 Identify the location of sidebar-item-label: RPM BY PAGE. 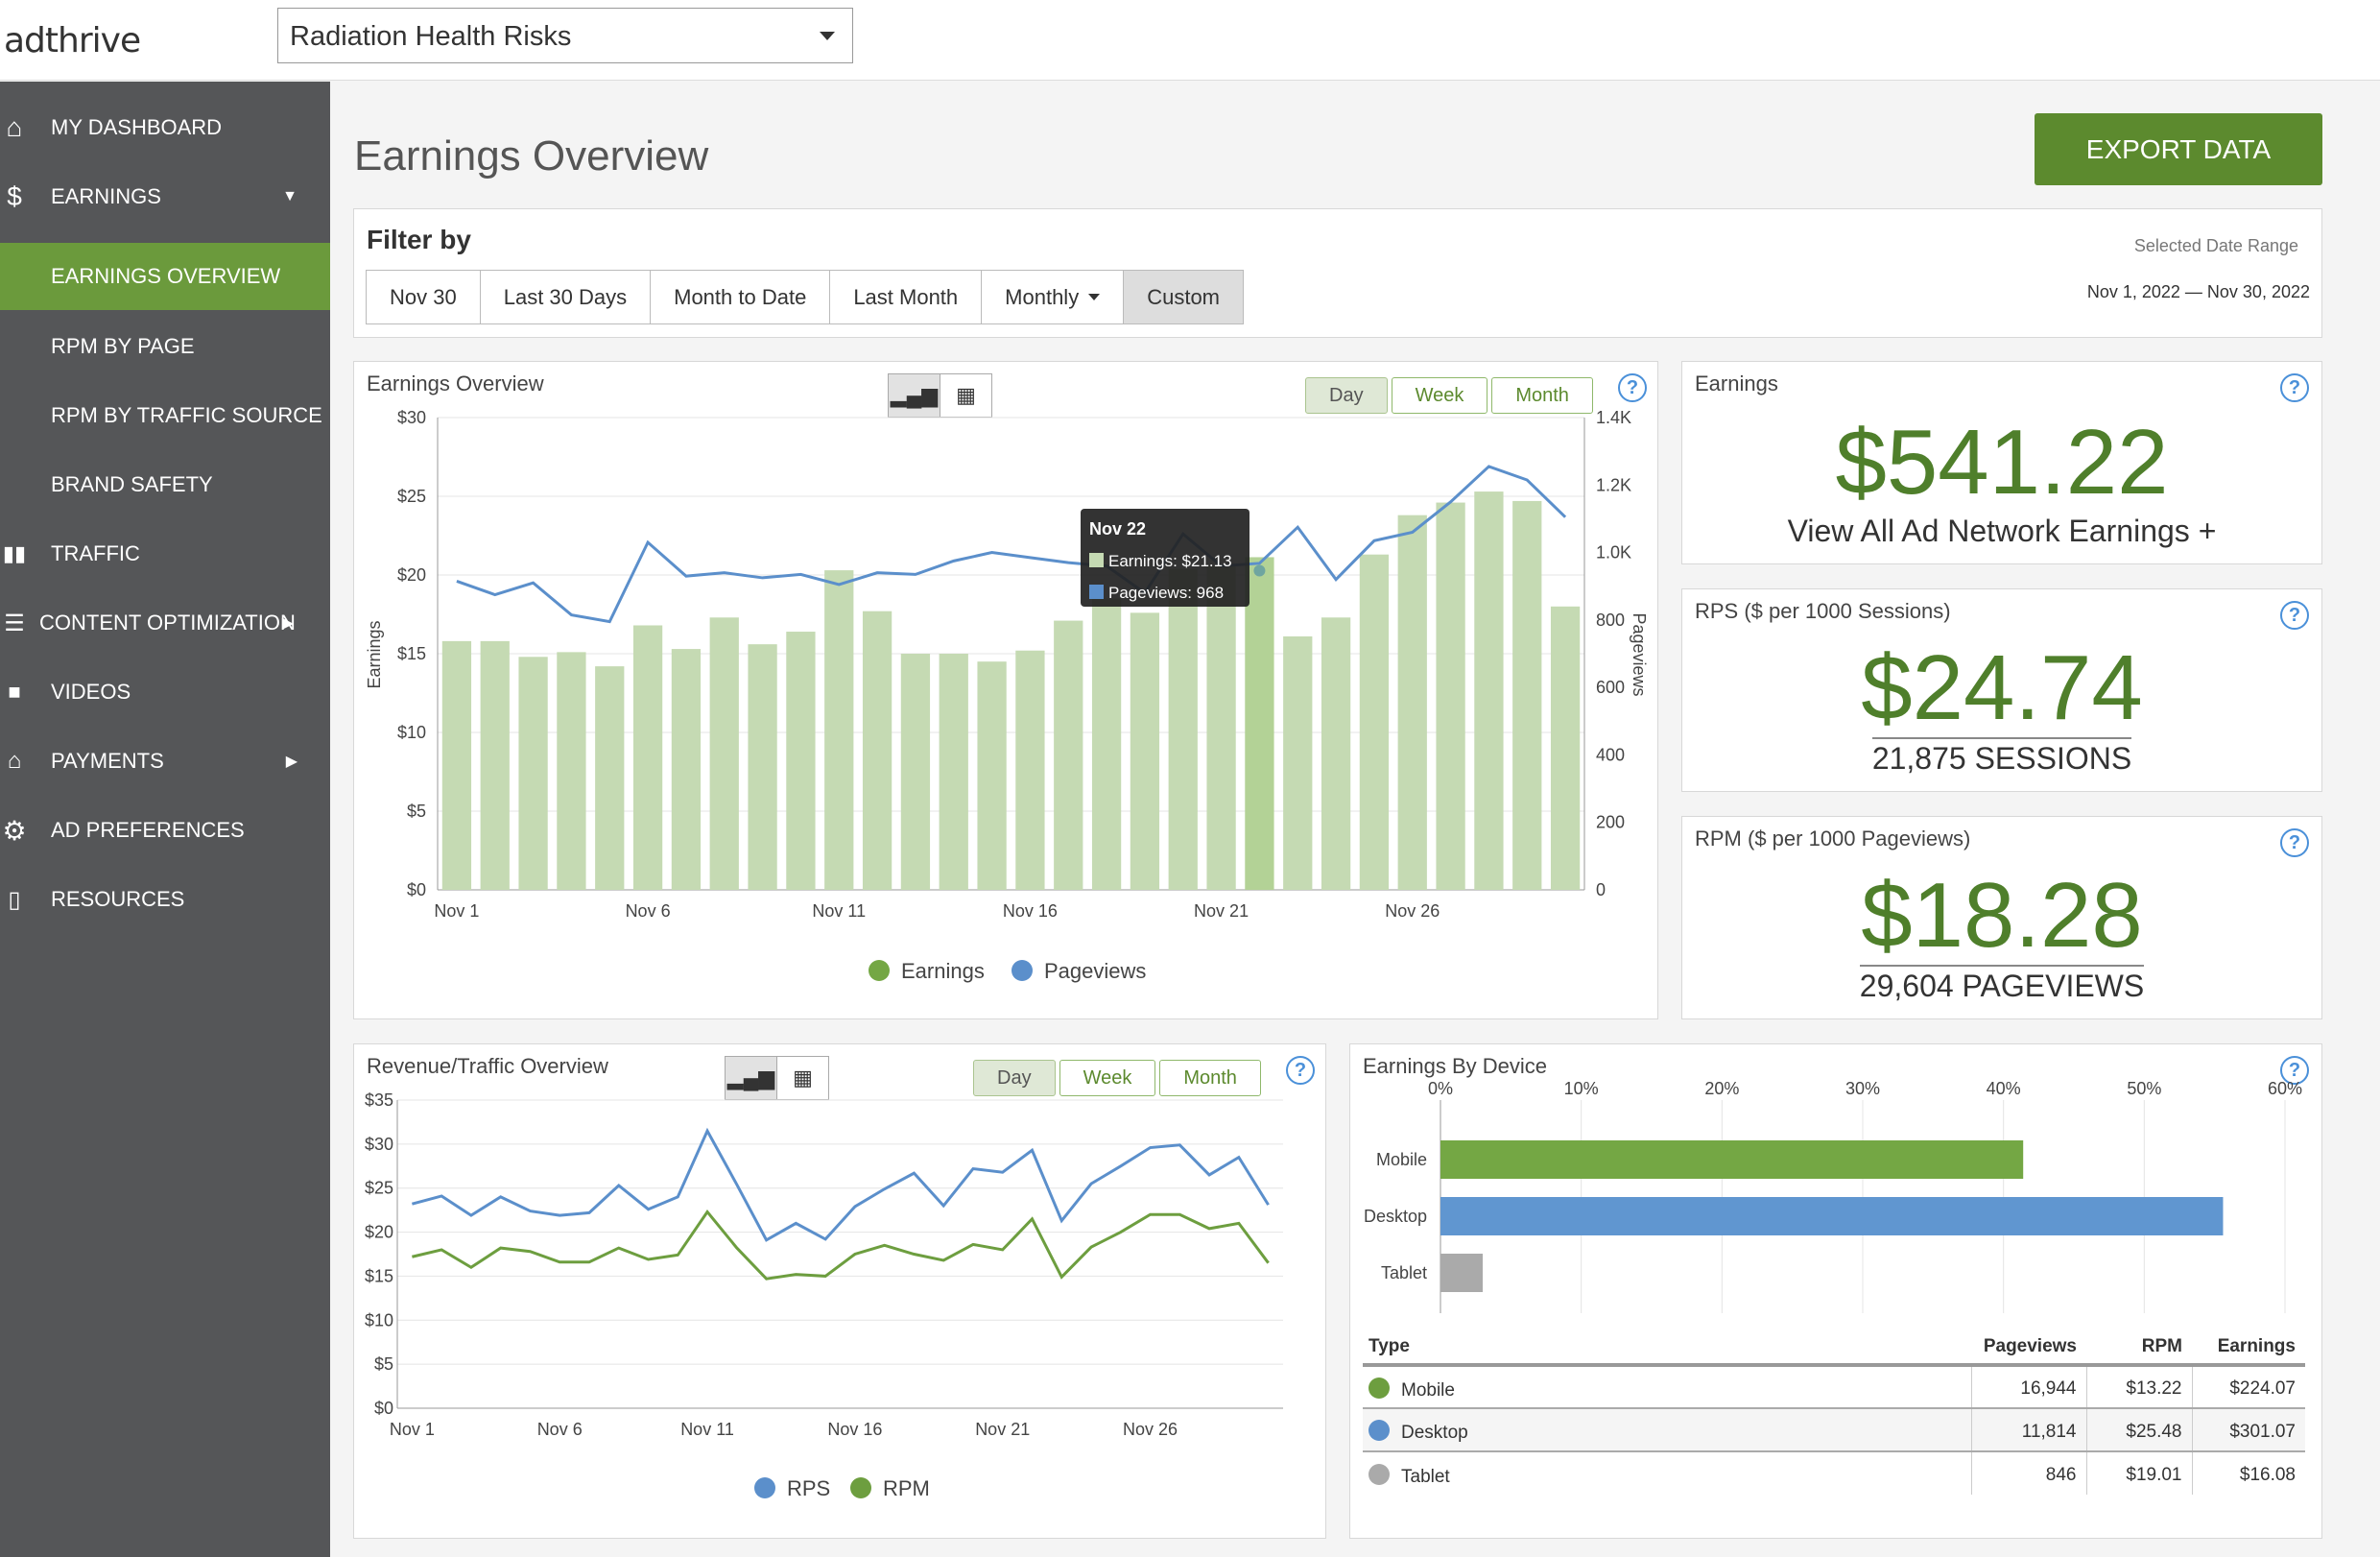
(123, 346).